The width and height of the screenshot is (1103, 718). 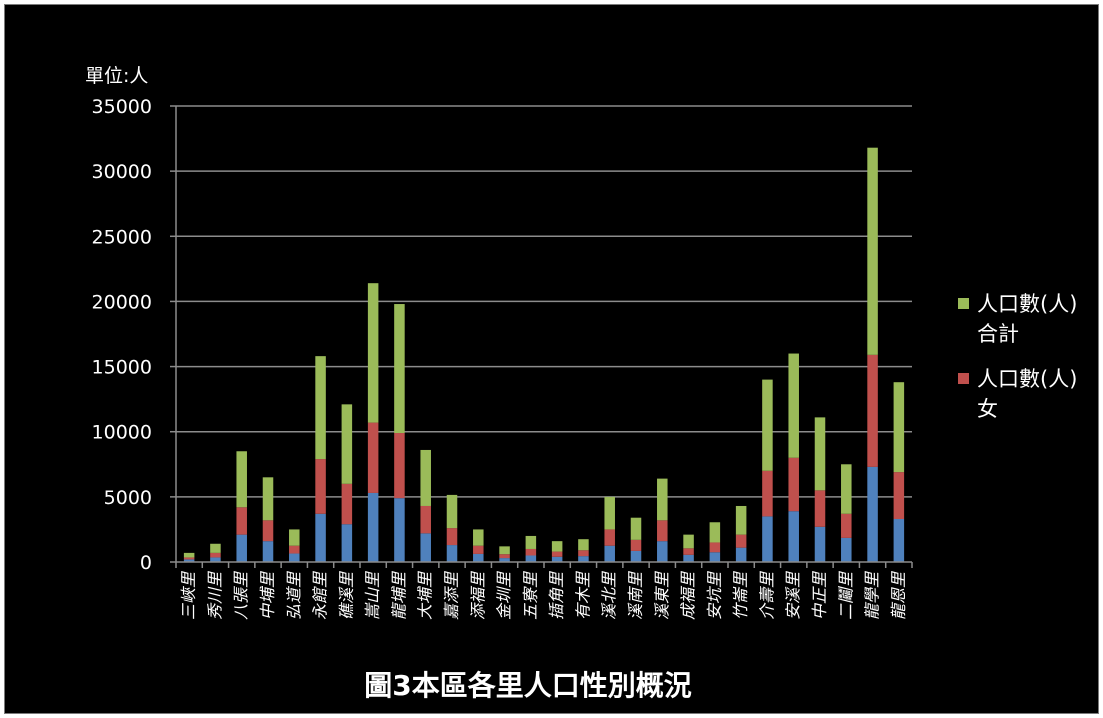 What do you see at coordinates (241, 595) in the screenshot?
I see `x-category-label: 八張里` at bounding box center [241, 595].